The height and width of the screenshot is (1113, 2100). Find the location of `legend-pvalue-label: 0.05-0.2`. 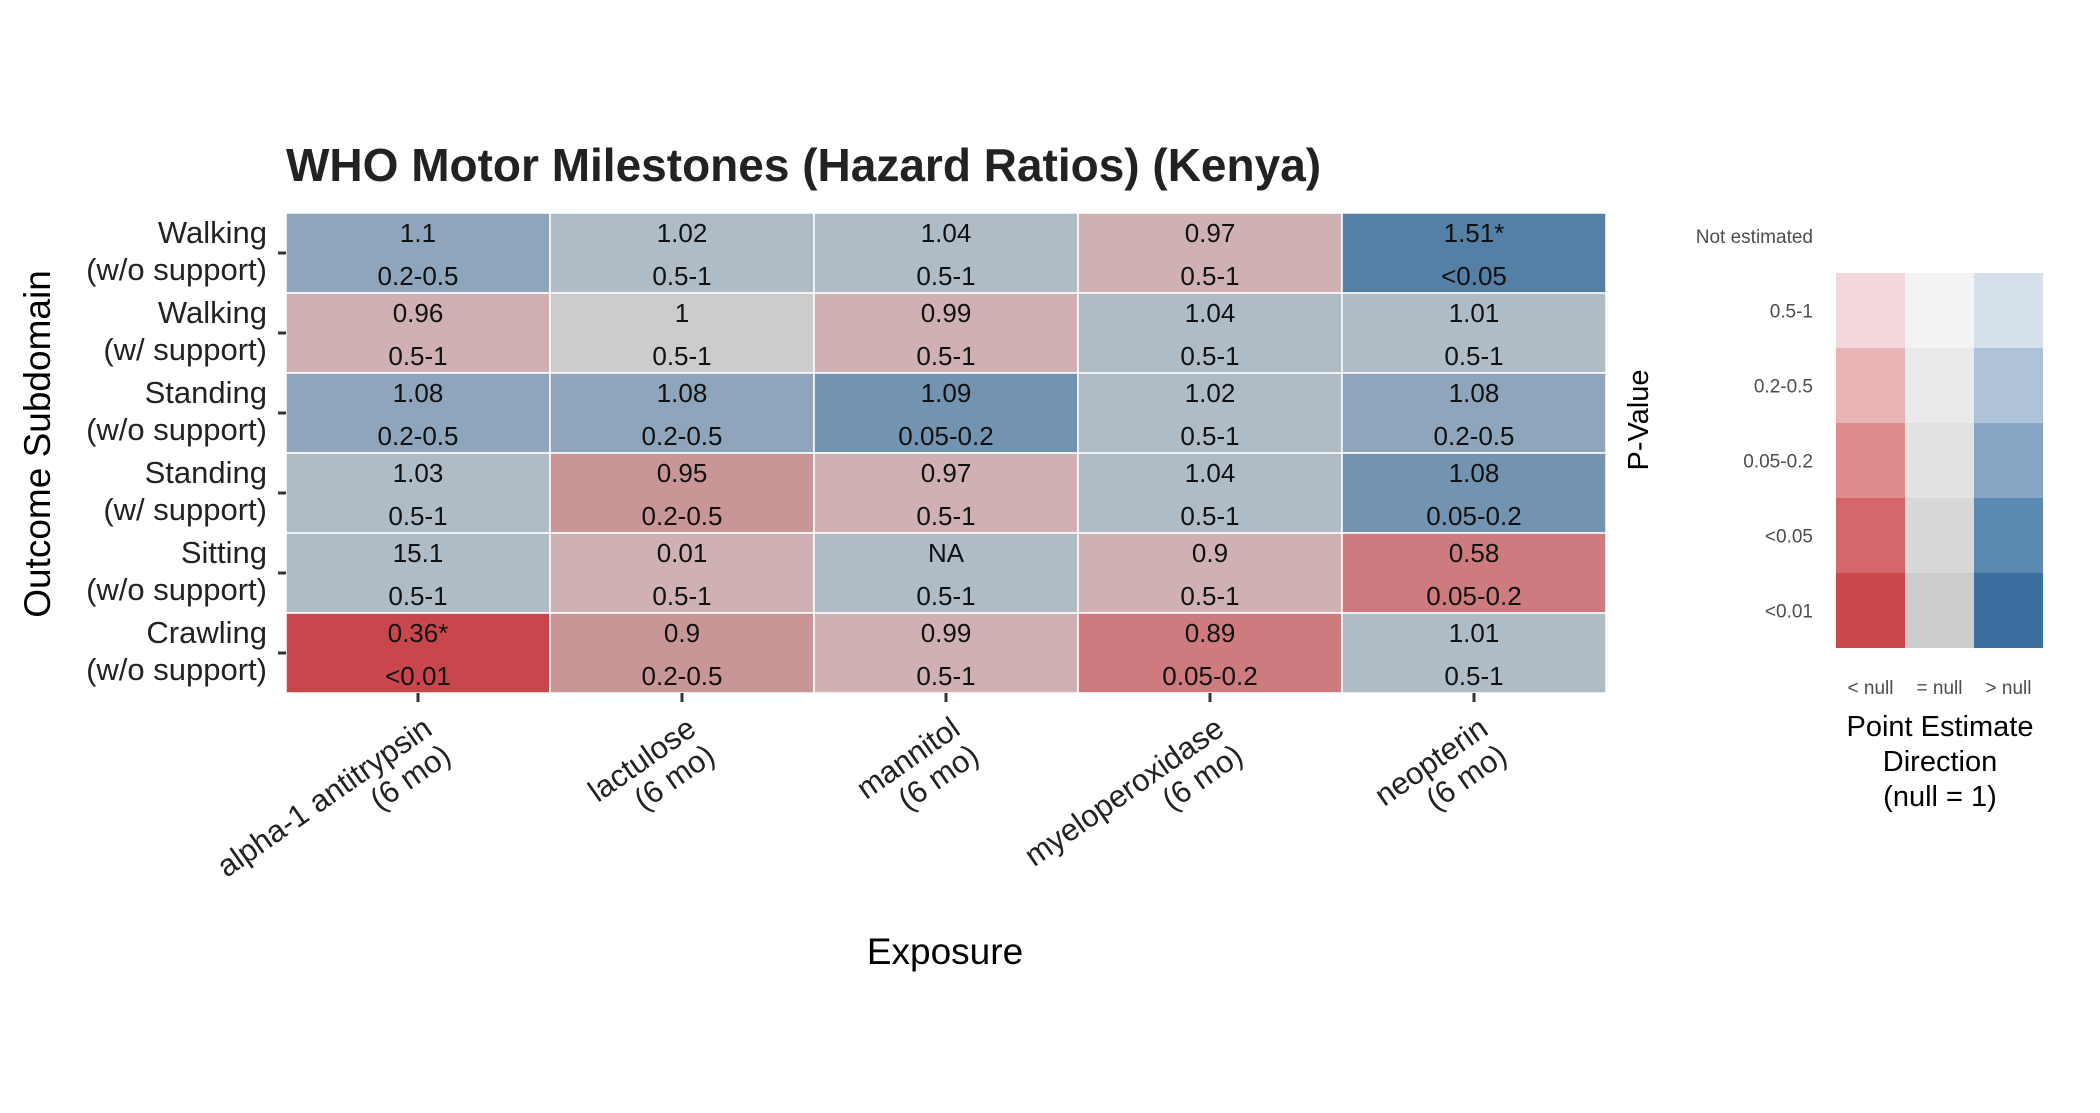

legend-pvalue-label: 0.05-0.2 is located at coordinates (1778, 462).